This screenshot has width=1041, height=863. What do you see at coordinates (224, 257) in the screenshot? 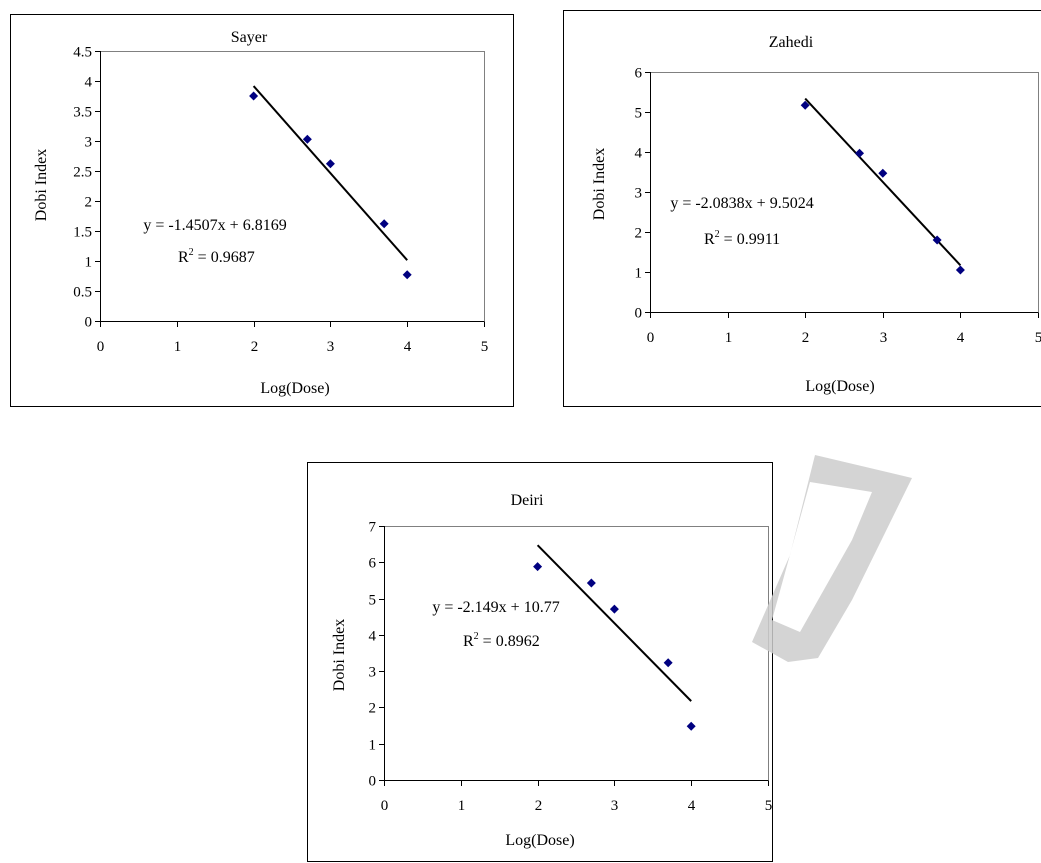
I see `r-squared-value: = 0.9687` at bounding box center [224, 257].